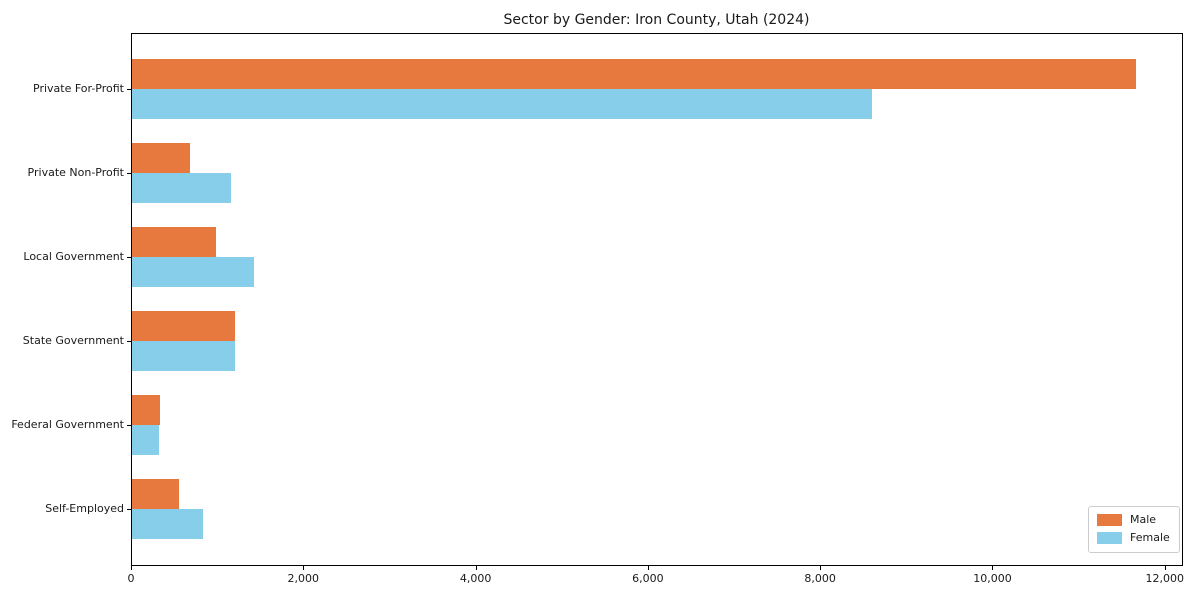 This screenshot has width=1200, height=600. Describe the element at coordinates (183, 356) in the screenshot. I see `bar-female-state-government` at that location.